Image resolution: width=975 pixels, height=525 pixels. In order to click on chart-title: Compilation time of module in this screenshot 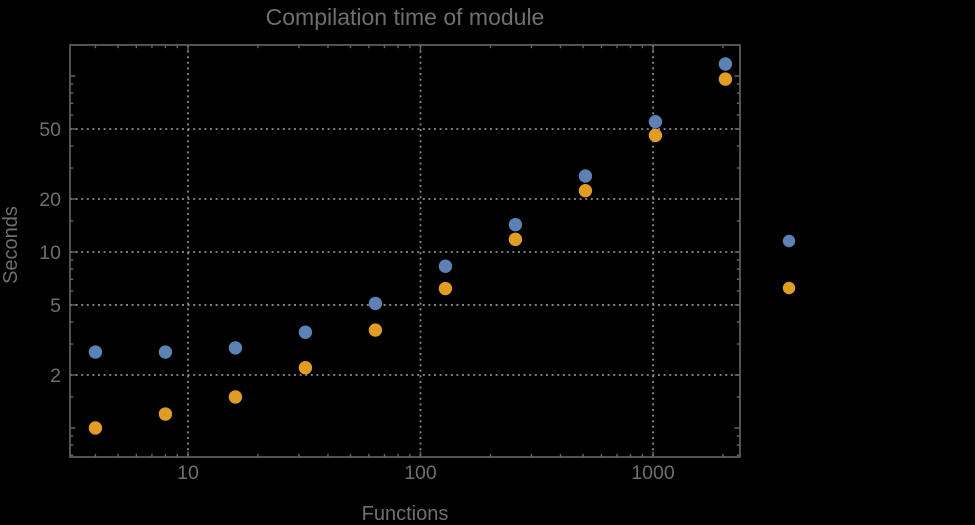, I will do `click(405, 17)`.